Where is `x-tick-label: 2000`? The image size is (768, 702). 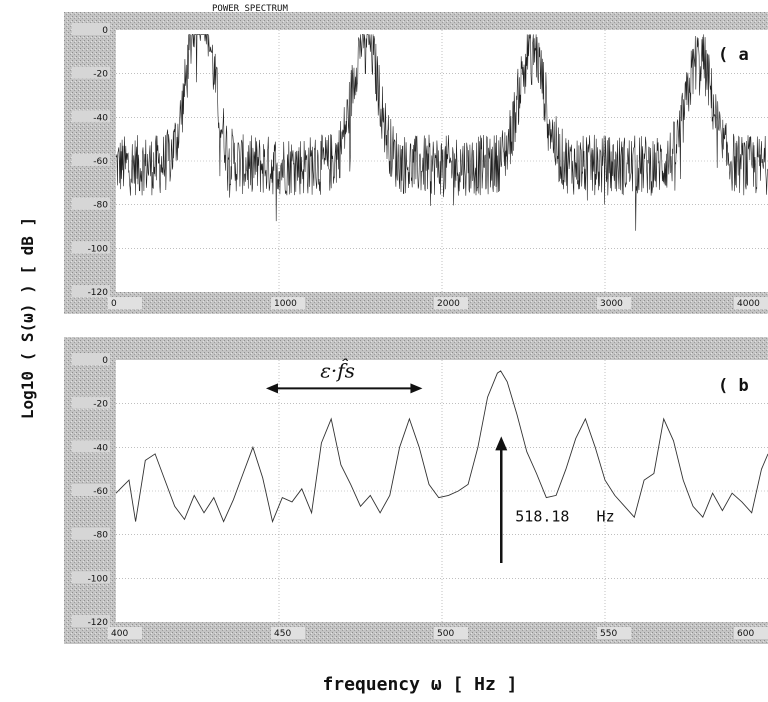
x-tick-label: 2000 is located at coordinates (448, 304).